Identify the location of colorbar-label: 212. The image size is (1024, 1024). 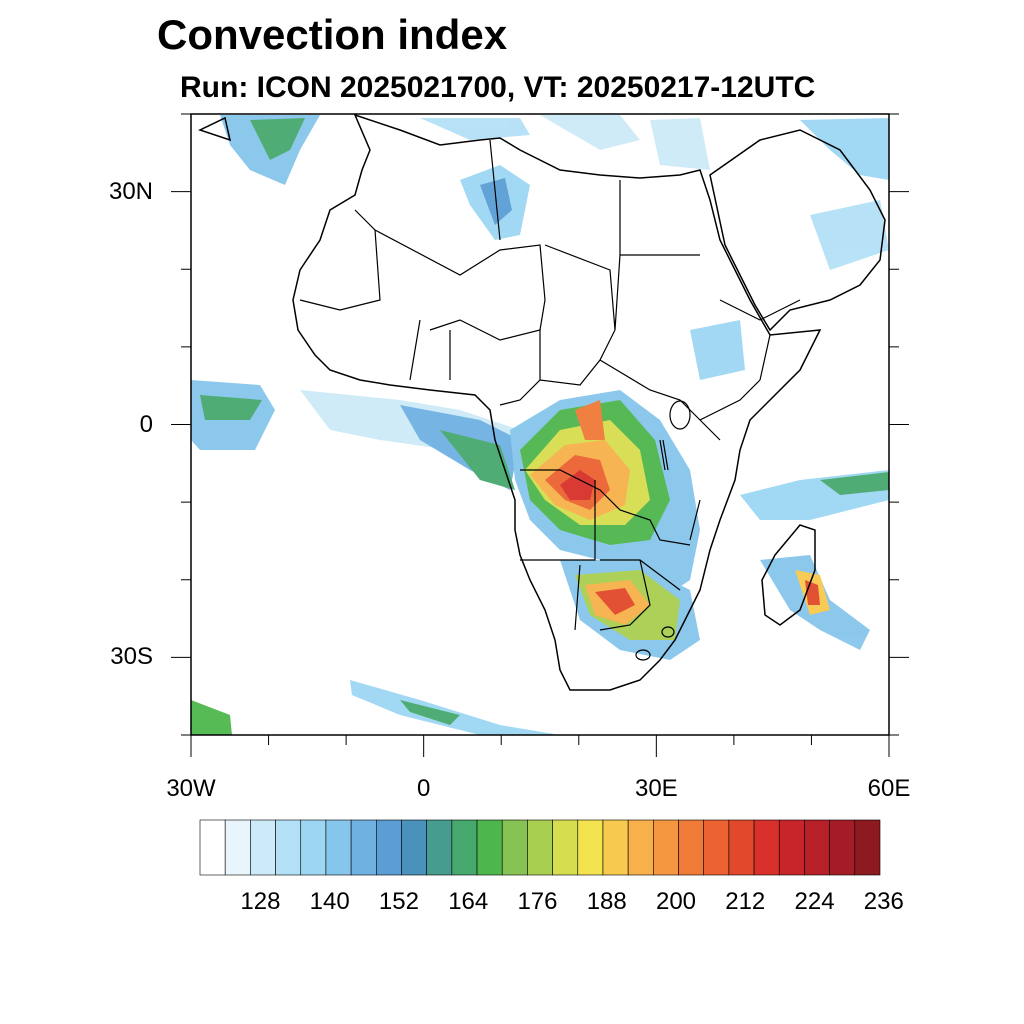
(745, 901).